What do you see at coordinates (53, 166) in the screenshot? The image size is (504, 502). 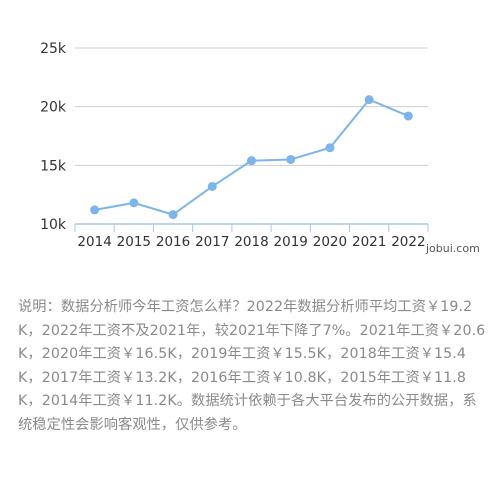 I see `y-tick-label: 15k` at bounding box center [53, 166].